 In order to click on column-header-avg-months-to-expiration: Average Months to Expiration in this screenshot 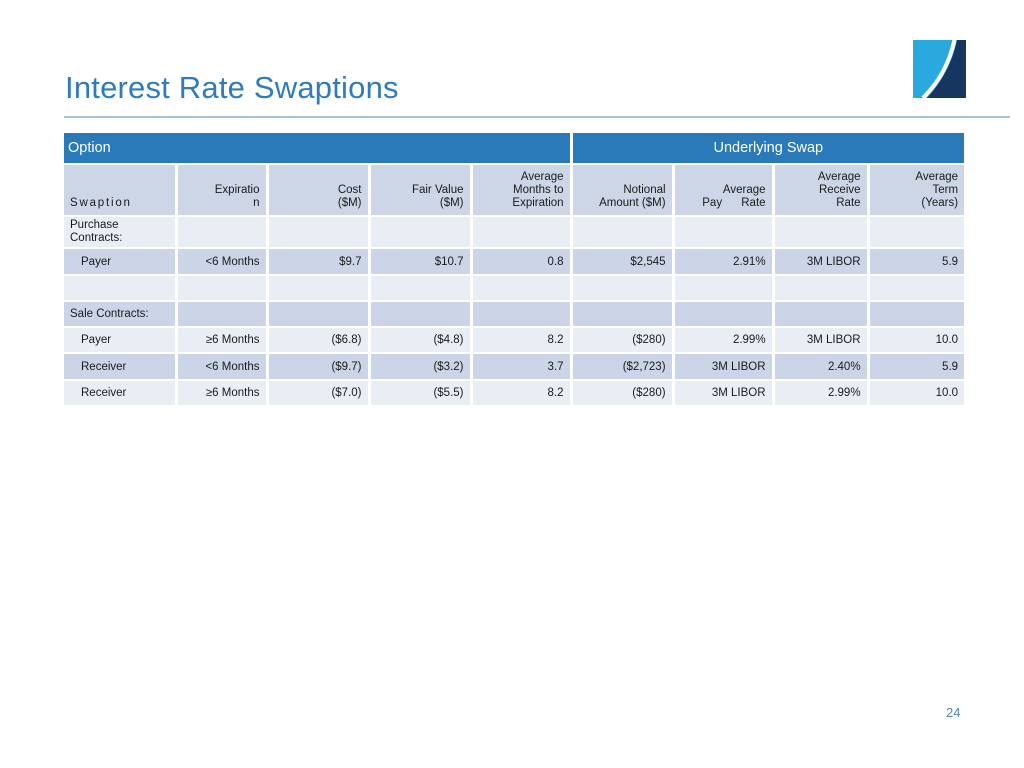, I will do `click(522, 190)`.